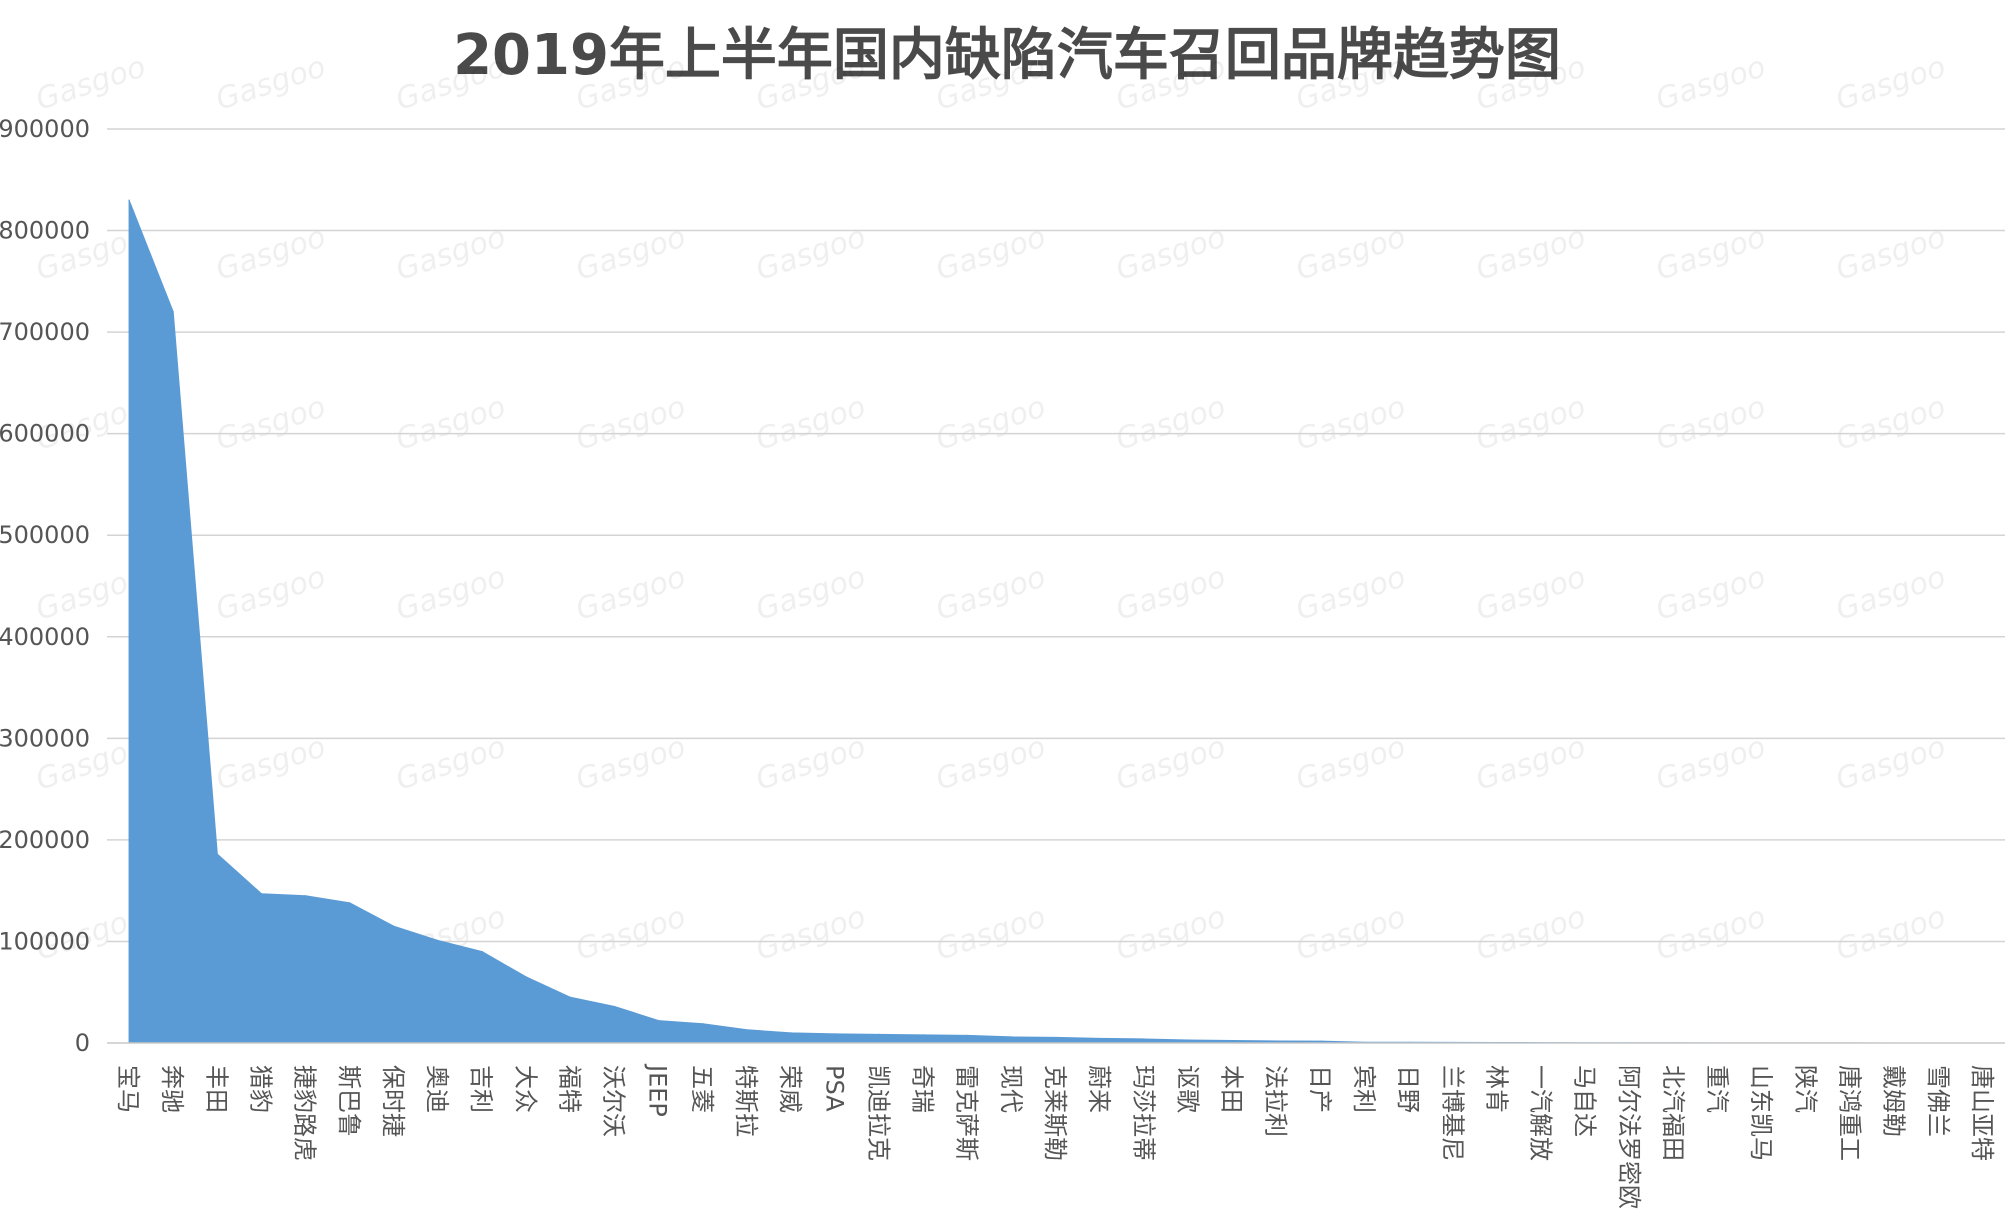 The width and height of the screenshot is (2014, 1222). What do you see at coordinates (790, 1089) in the screenshot?
I see `x-tick-label: 荣威` at bounding box center [790, 1089].